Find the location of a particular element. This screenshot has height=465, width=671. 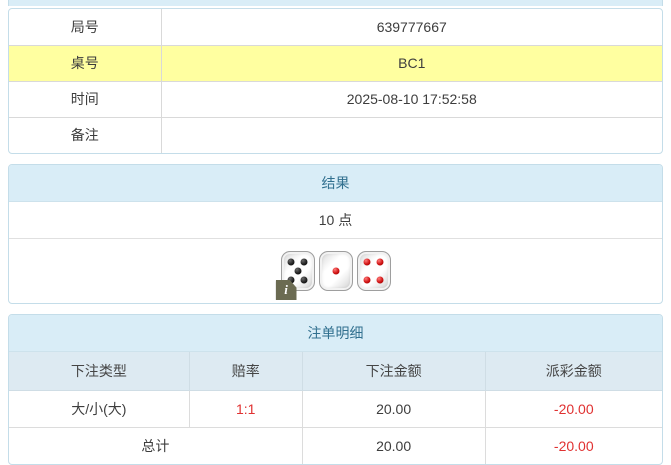

table-id-value: BC1 is located at coordinates (411, 63).